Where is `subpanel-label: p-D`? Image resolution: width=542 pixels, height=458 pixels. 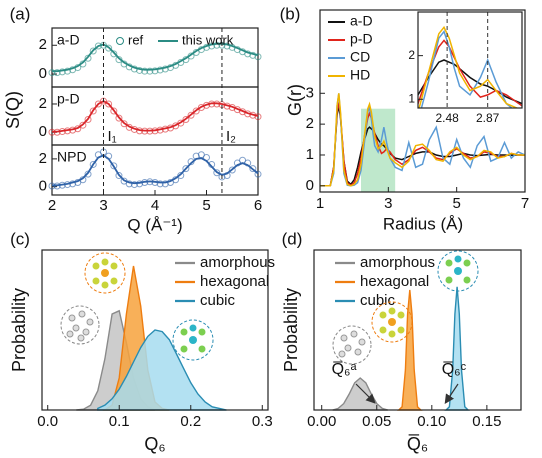 subpanel-label: p-D is located at coordinates (68, 99).